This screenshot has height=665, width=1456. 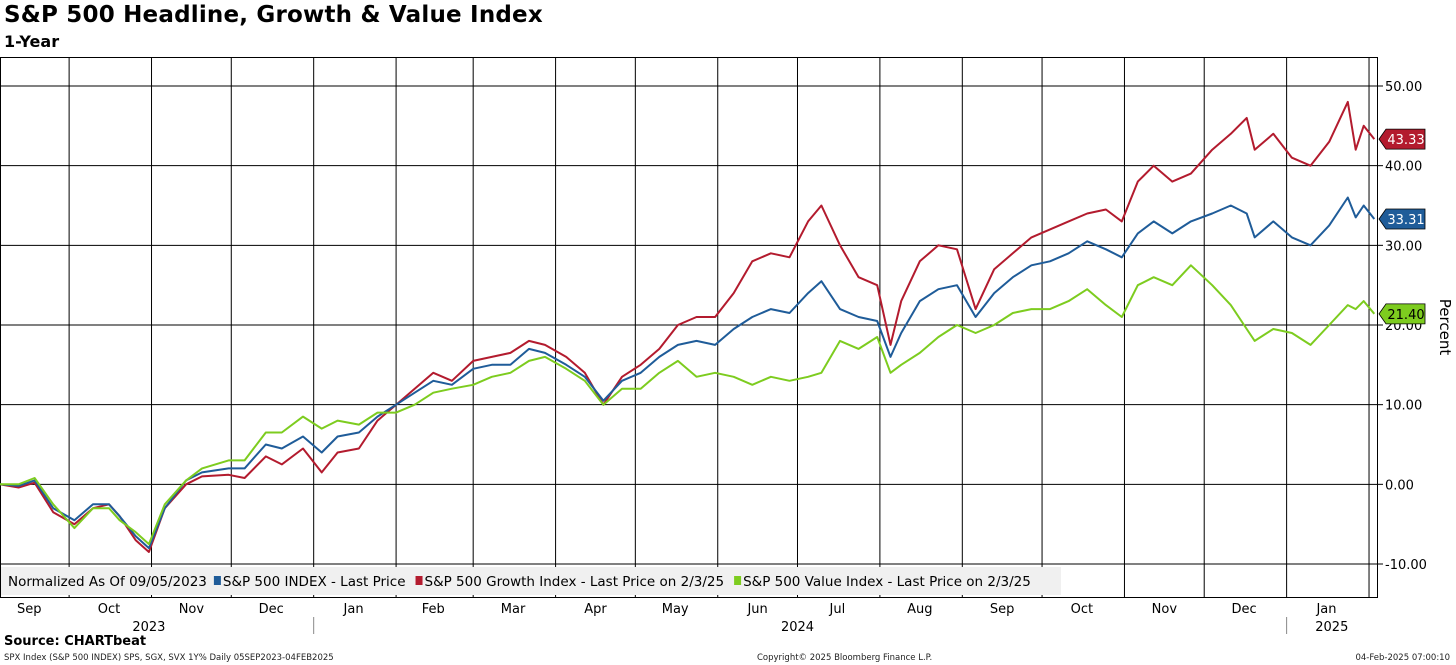 What do you see at coordinates (75, 641) in the screenshot?
I see `source-note: Source: CHARTbeat` at bounding box center [75, 641].